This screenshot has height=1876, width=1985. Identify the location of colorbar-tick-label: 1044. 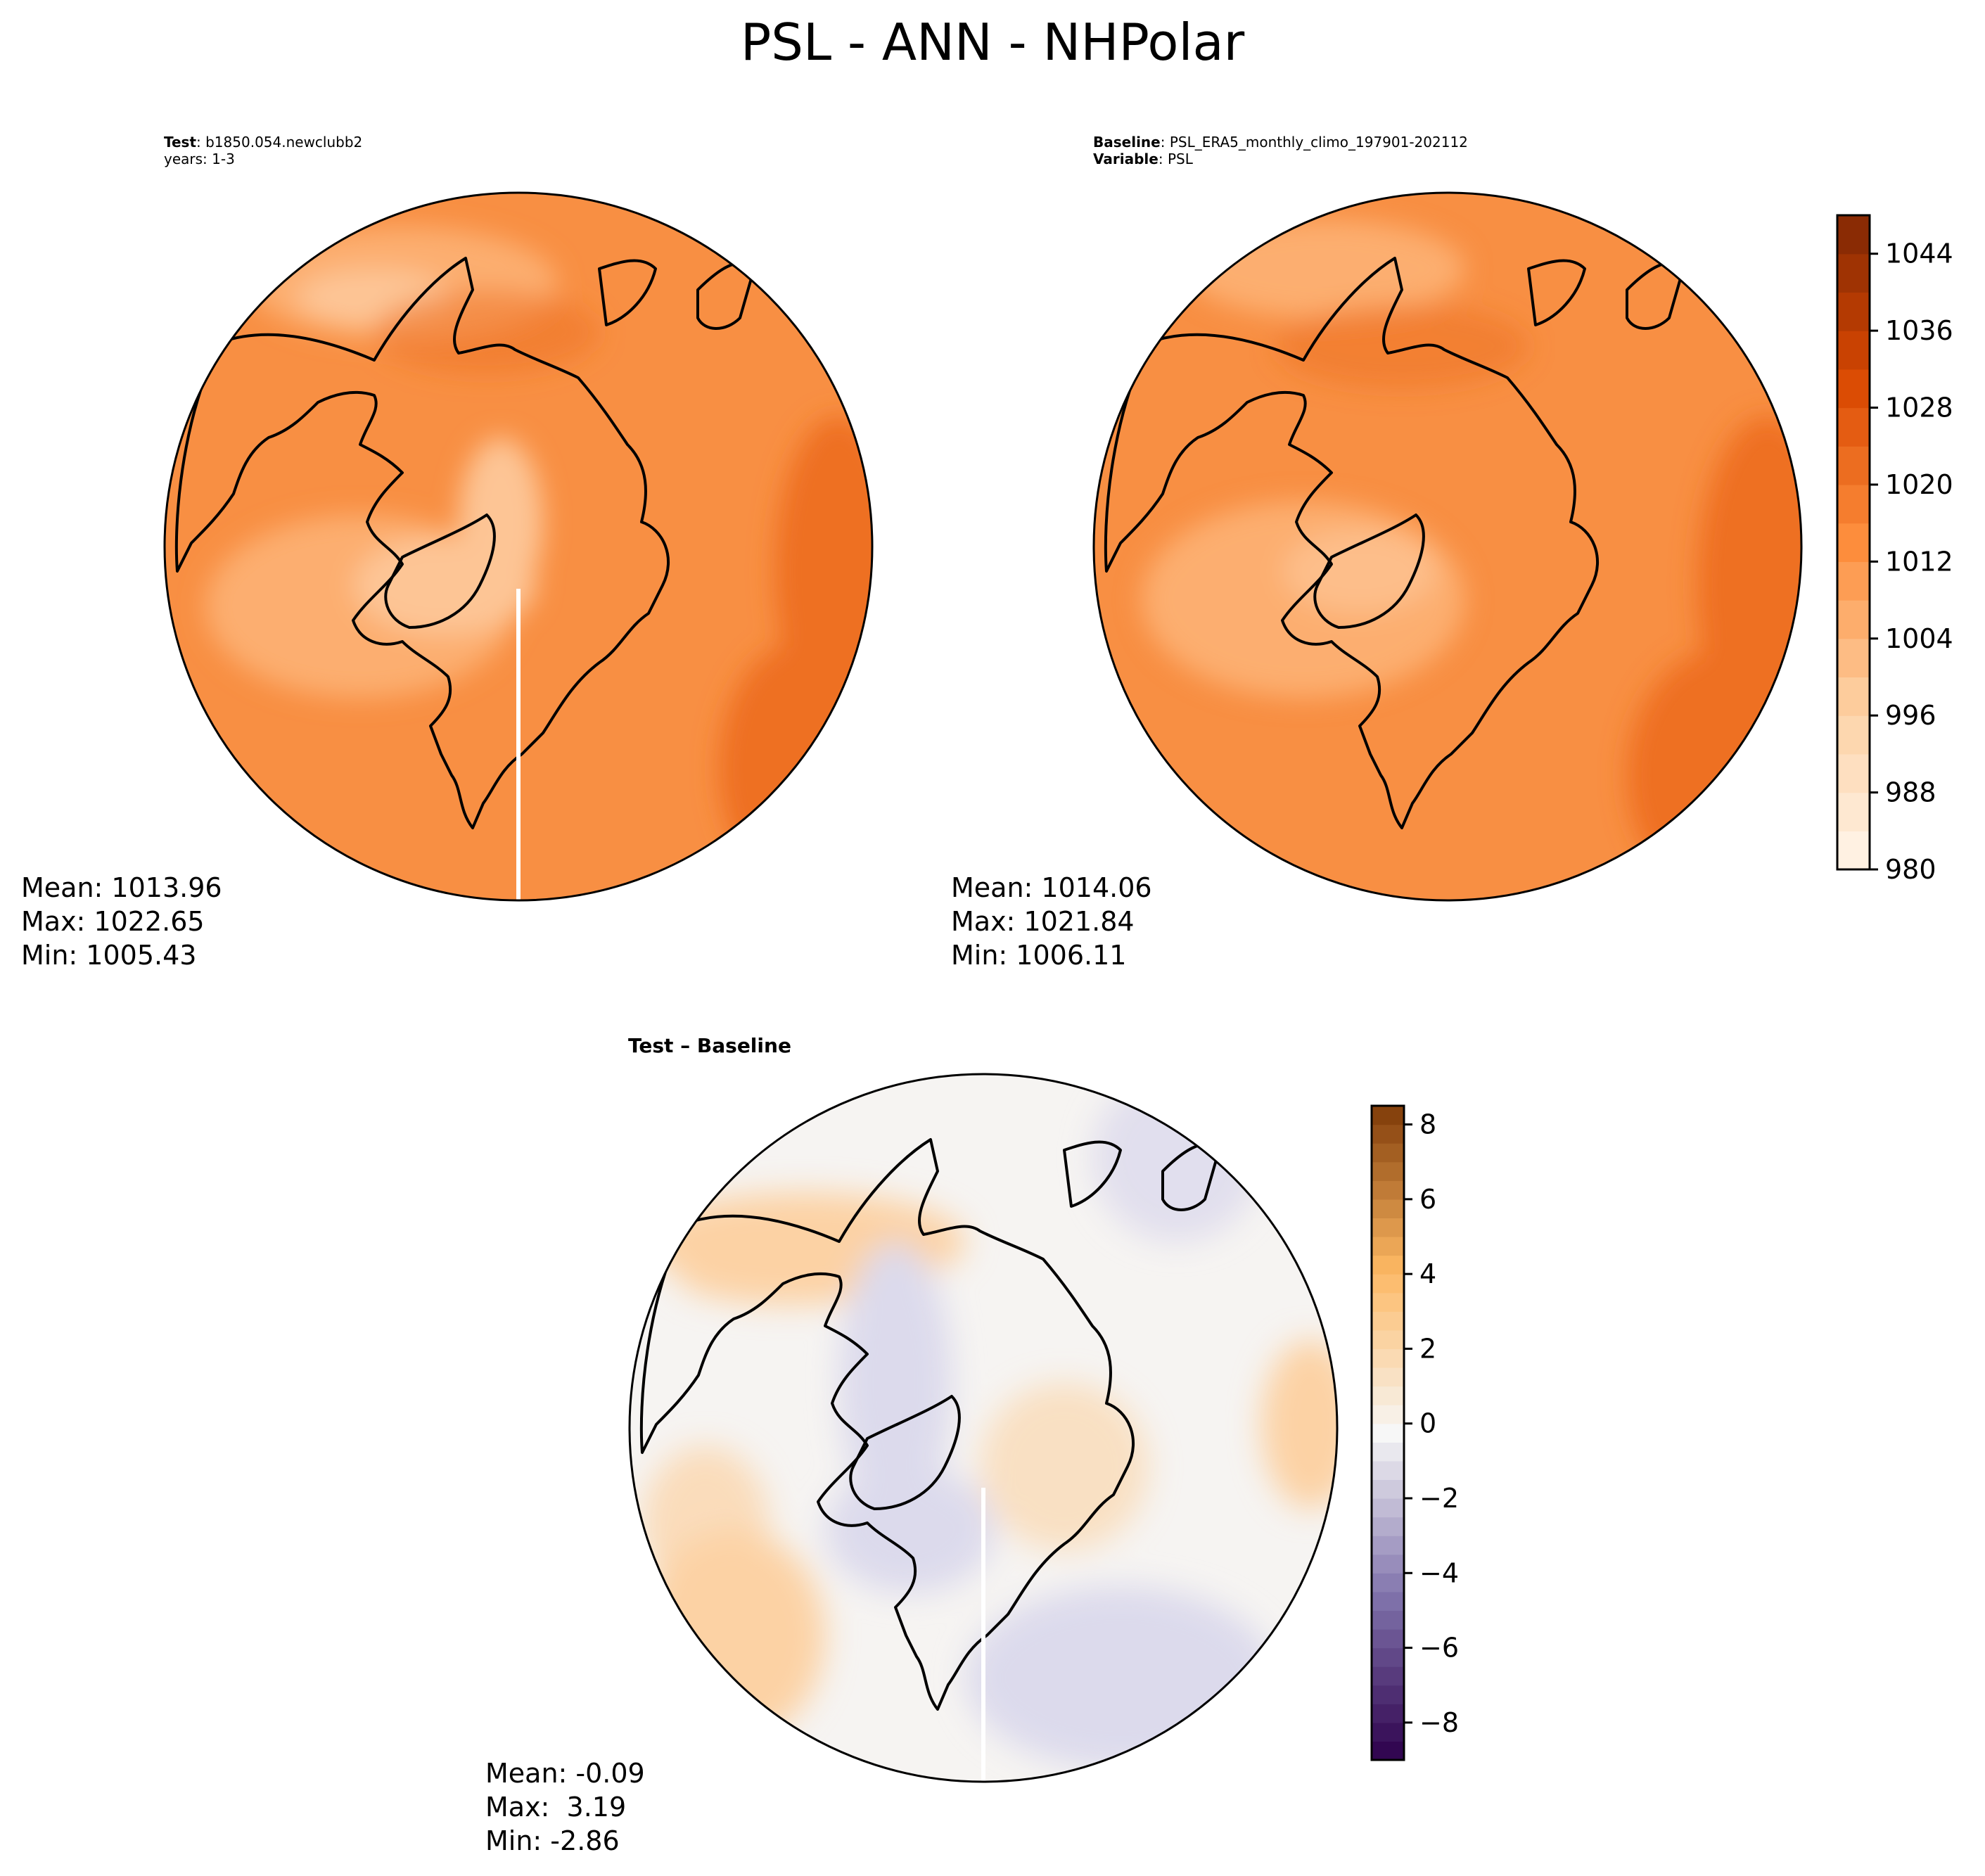
(1919, 253).